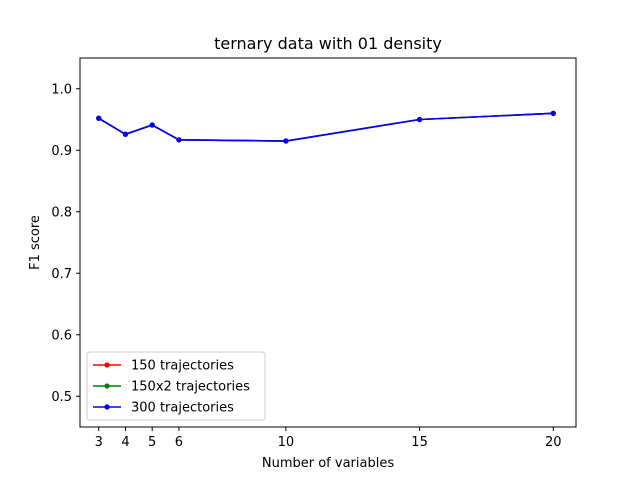  What do you see at coordinates (99, 442) in the screenshot?
I see `x-tick-label: 3` at bounding box center [99, 442].